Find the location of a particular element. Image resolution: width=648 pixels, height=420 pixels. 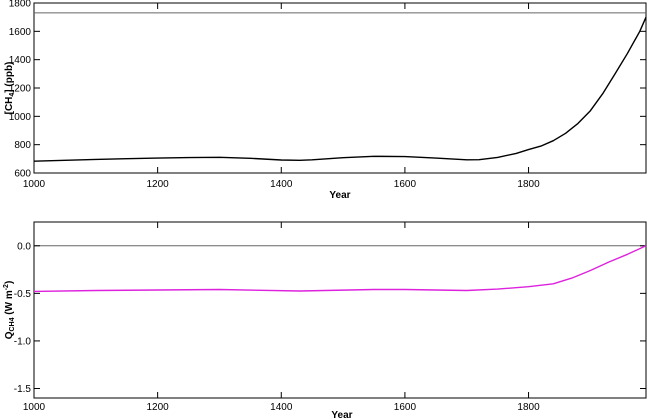

y-tick-label: 1600 is located at coordinates (20, 32).